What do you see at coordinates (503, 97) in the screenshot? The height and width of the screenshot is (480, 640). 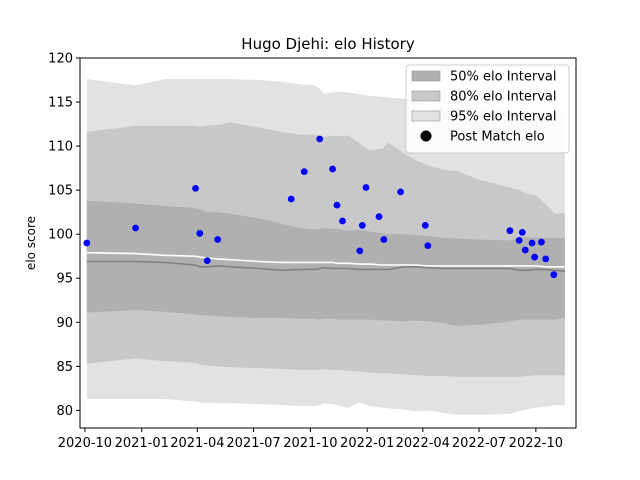 I see `legend-label-1: 80% elo Interval` at bounding box center [503, 97].